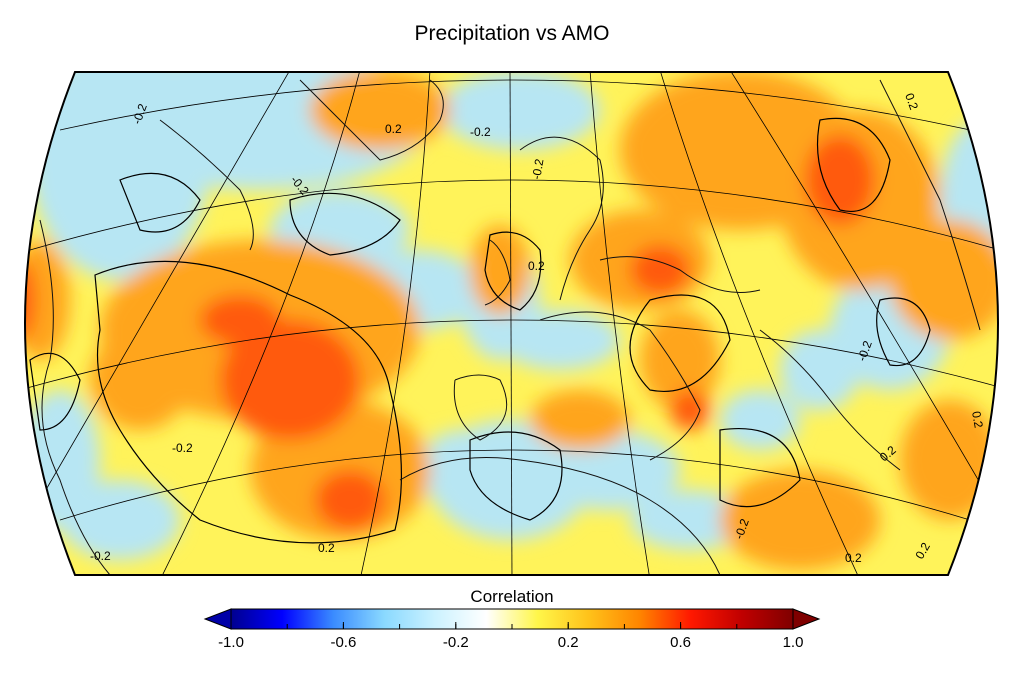  Describe the element at coordinates (512, 596) in the screenshot. I see `colorbar-label: Correlation` at that location.